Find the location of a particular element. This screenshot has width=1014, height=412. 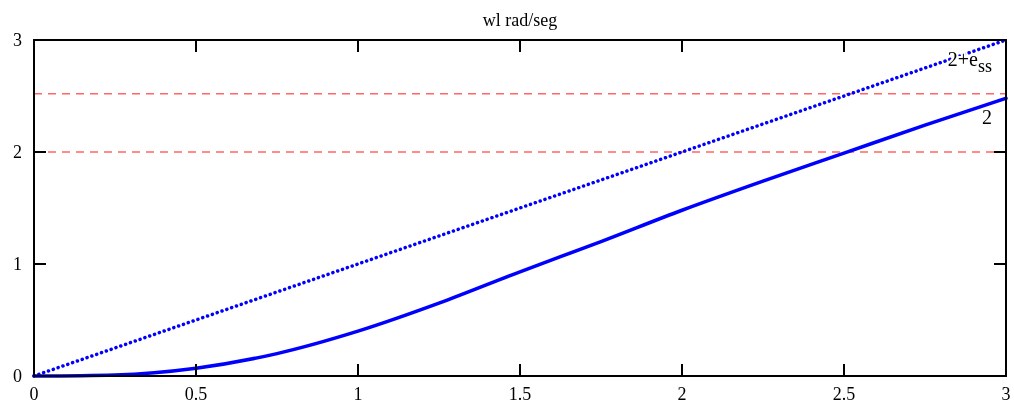

x-tick-label: 2 is located at coordinates (682, 394).